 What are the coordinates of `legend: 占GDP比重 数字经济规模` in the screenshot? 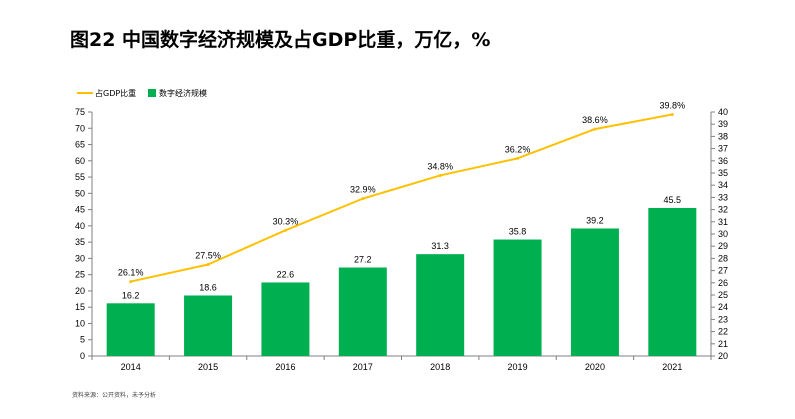 It's located at (142, 93).